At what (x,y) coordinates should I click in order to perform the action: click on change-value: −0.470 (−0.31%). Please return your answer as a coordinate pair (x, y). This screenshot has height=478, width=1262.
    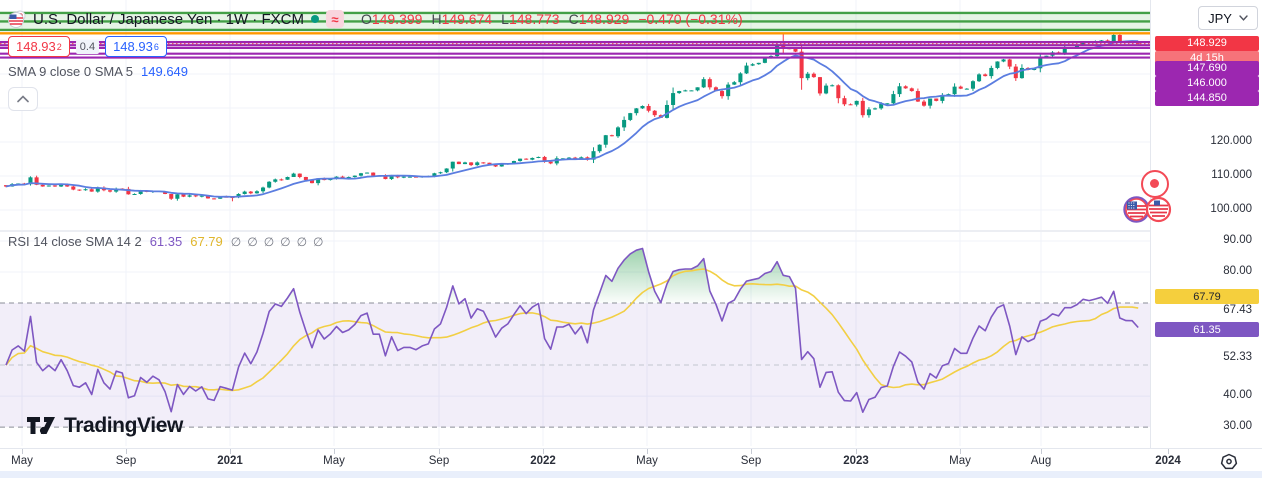
    Looking at the image, I should click on (690, 19).